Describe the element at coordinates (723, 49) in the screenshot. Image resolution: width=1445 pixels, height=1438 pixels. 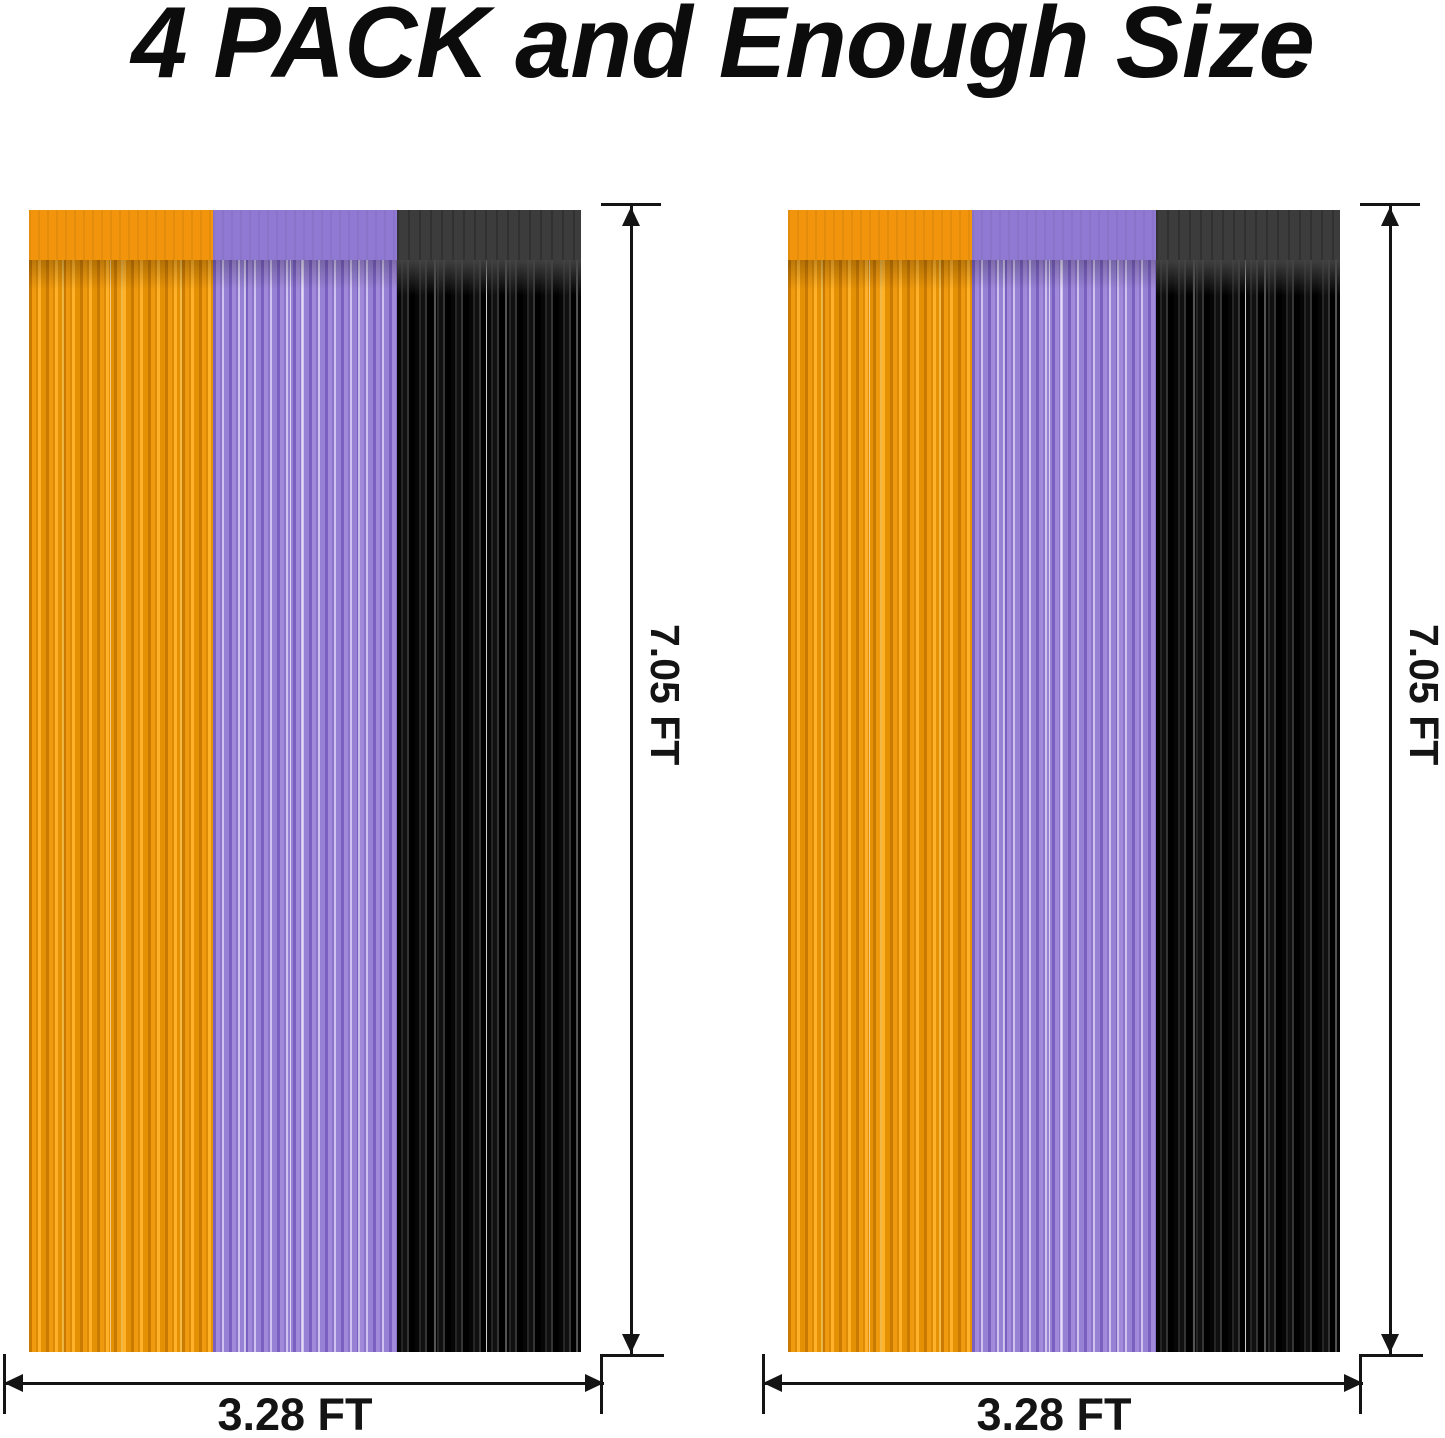
I see `page-title: 4 PACK and Enough Size` at that location.